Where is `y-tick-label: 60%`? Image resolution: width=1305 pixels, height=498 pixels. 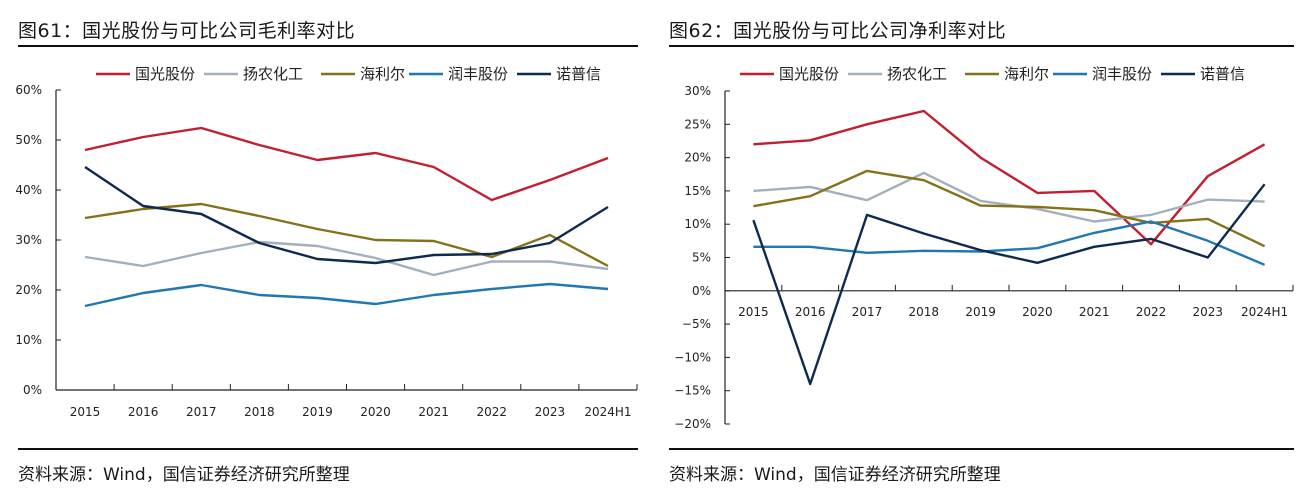 y-tick-label: 60% is located at coordinates (28, 90).